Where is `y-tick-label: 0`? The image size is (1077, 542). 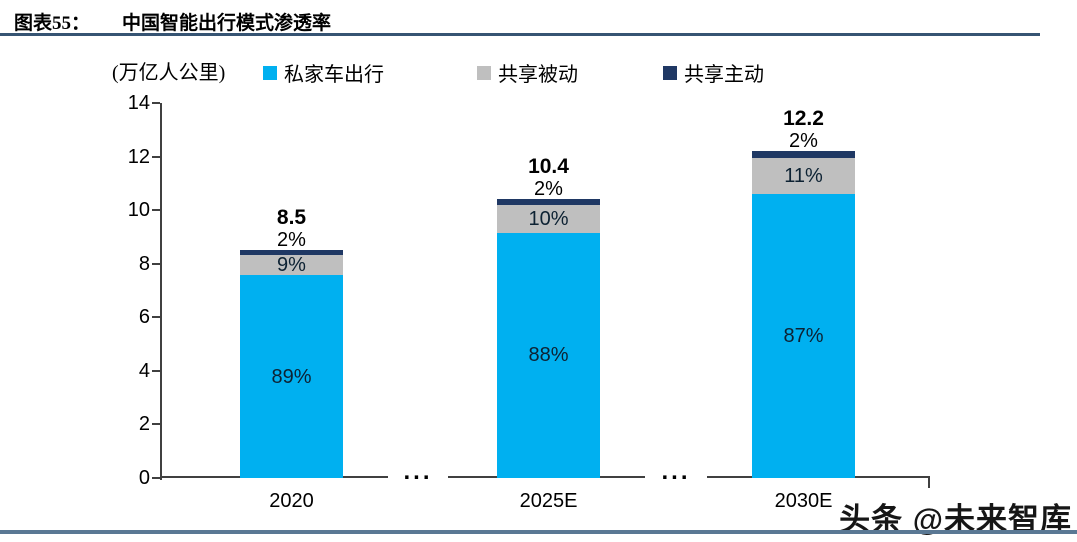
y-tick-label: 0 is located at coordinates (144, 478).